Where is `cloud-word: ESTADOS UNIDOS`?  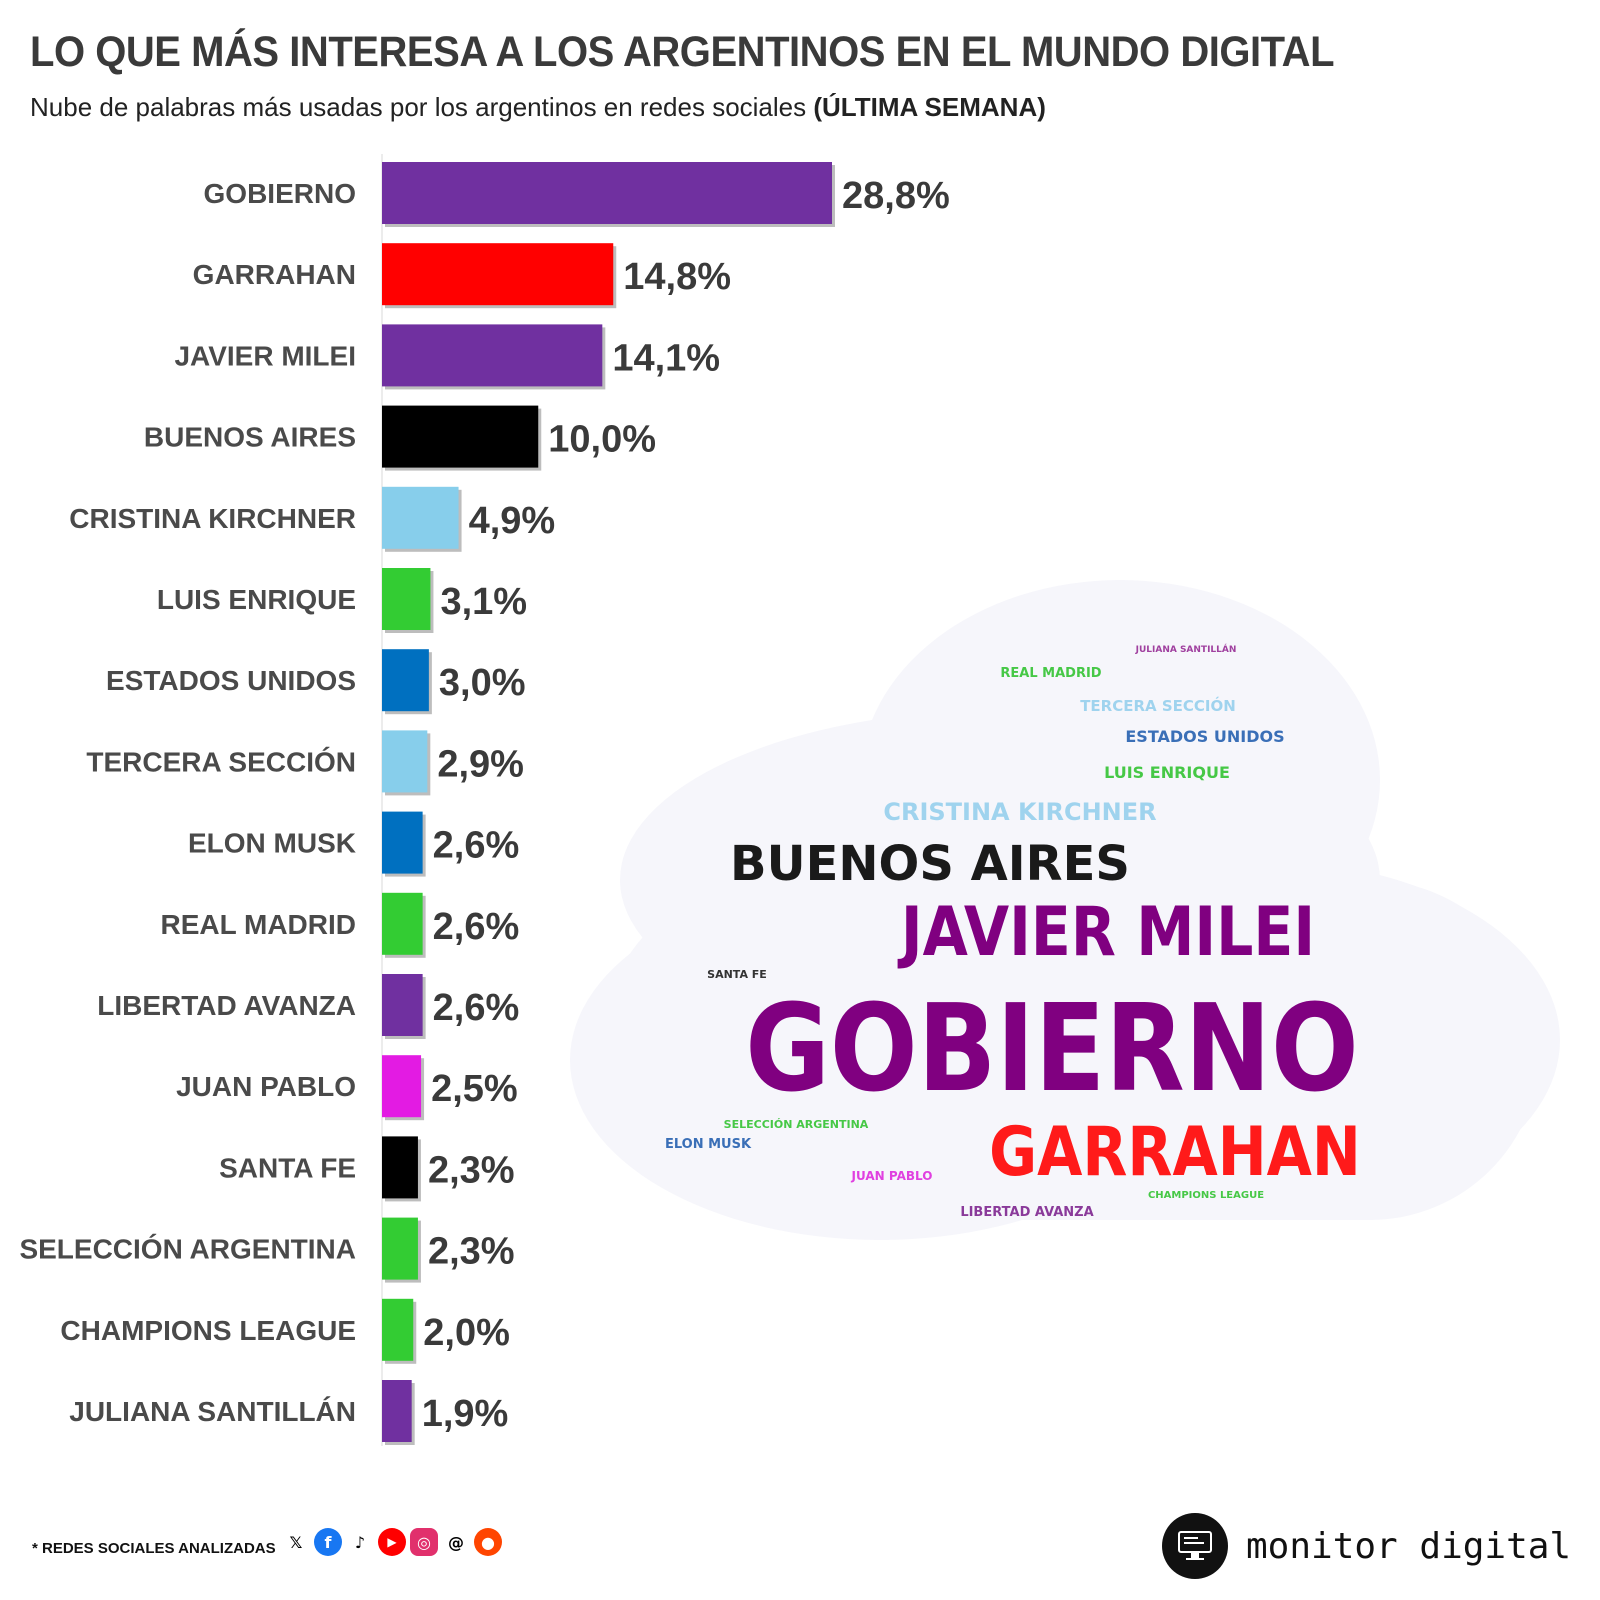 cloud-word: ESTADOS UNIDOS is located at coordinates (1204, 736).